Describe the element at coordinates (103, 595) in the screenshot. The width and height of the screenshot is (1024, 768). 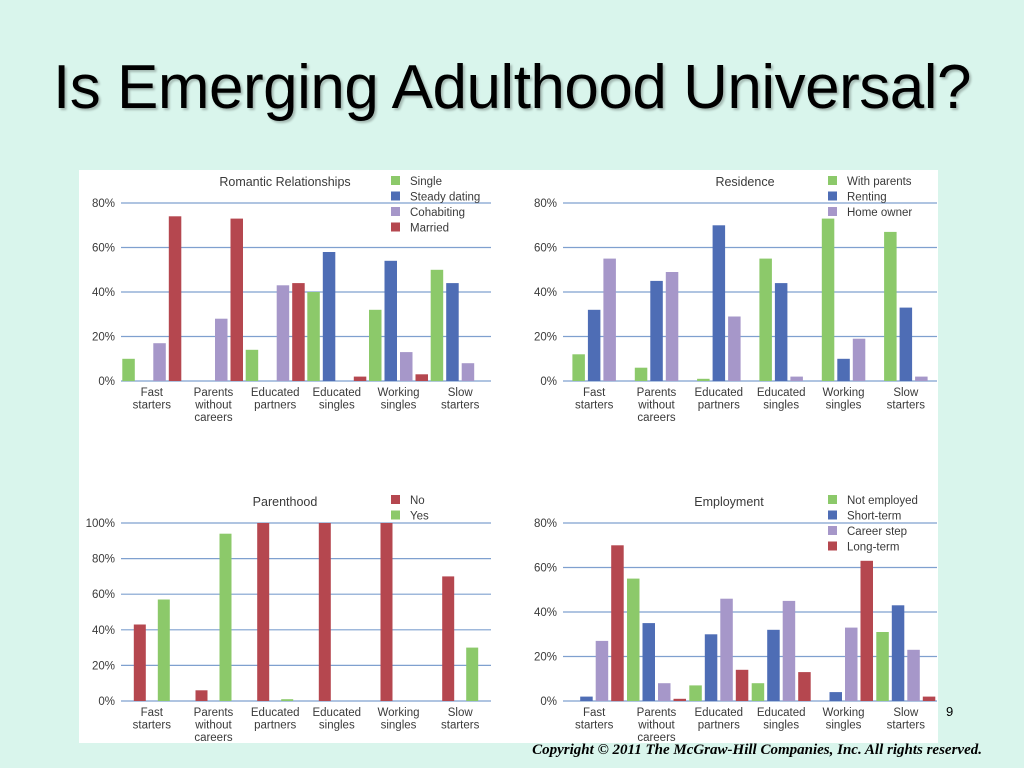
I see `y-tick-label: 60%` at that location.